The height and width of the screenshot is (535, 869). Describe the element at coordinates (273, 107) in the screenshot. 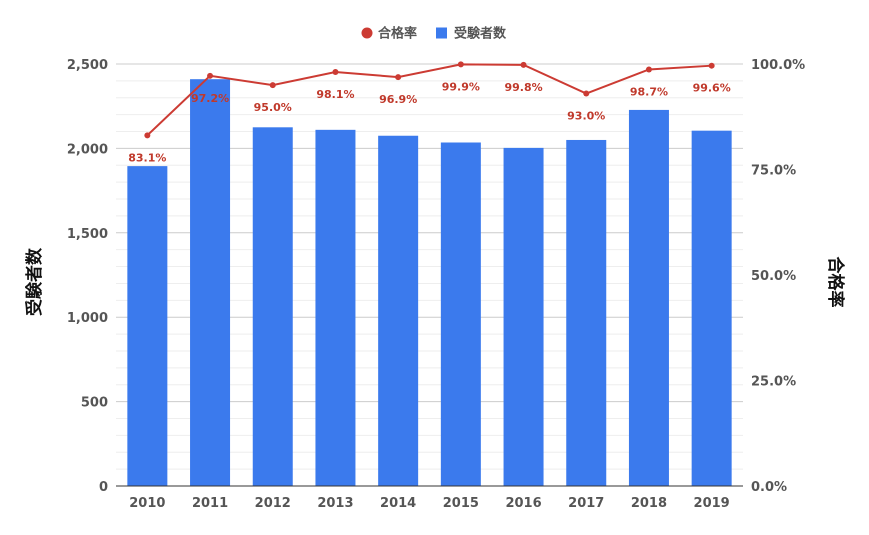

I see `pass-rate-data-label: 95.0%` at that location.